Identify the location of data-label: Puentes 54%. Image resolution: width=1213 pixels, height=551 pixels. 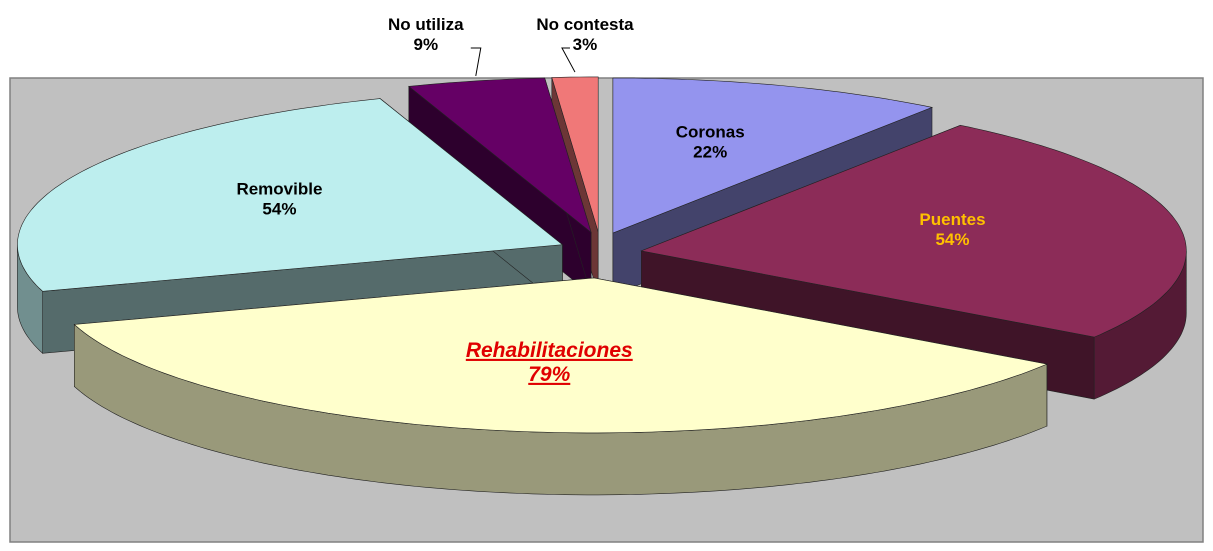
(952, 229).